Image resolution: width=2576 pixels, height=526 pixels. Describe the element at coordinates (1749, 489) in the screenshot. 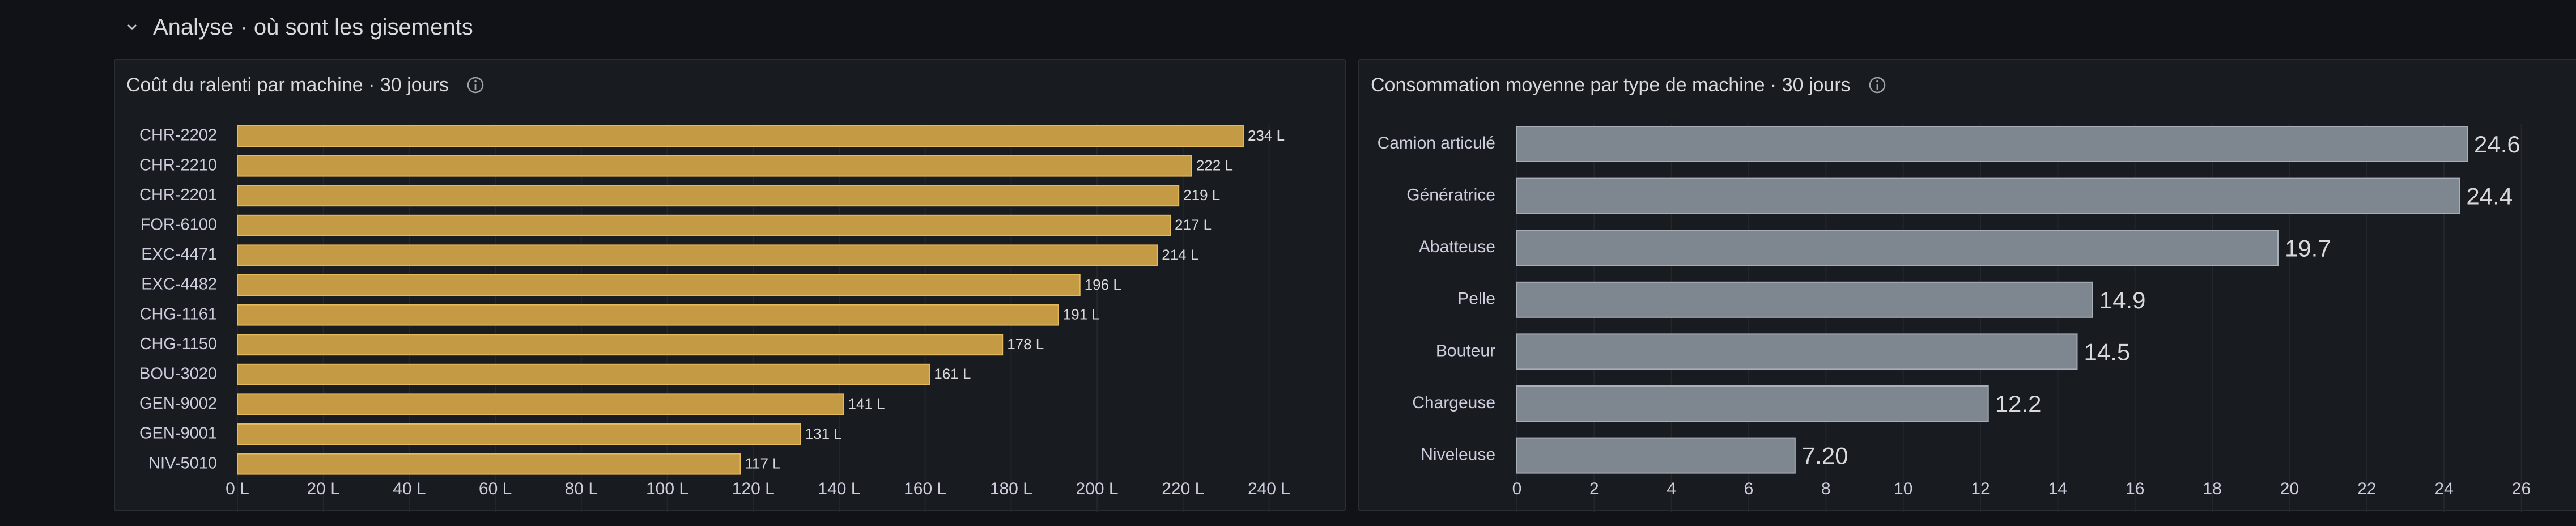

I see `x-tick-label: 6` at that location.